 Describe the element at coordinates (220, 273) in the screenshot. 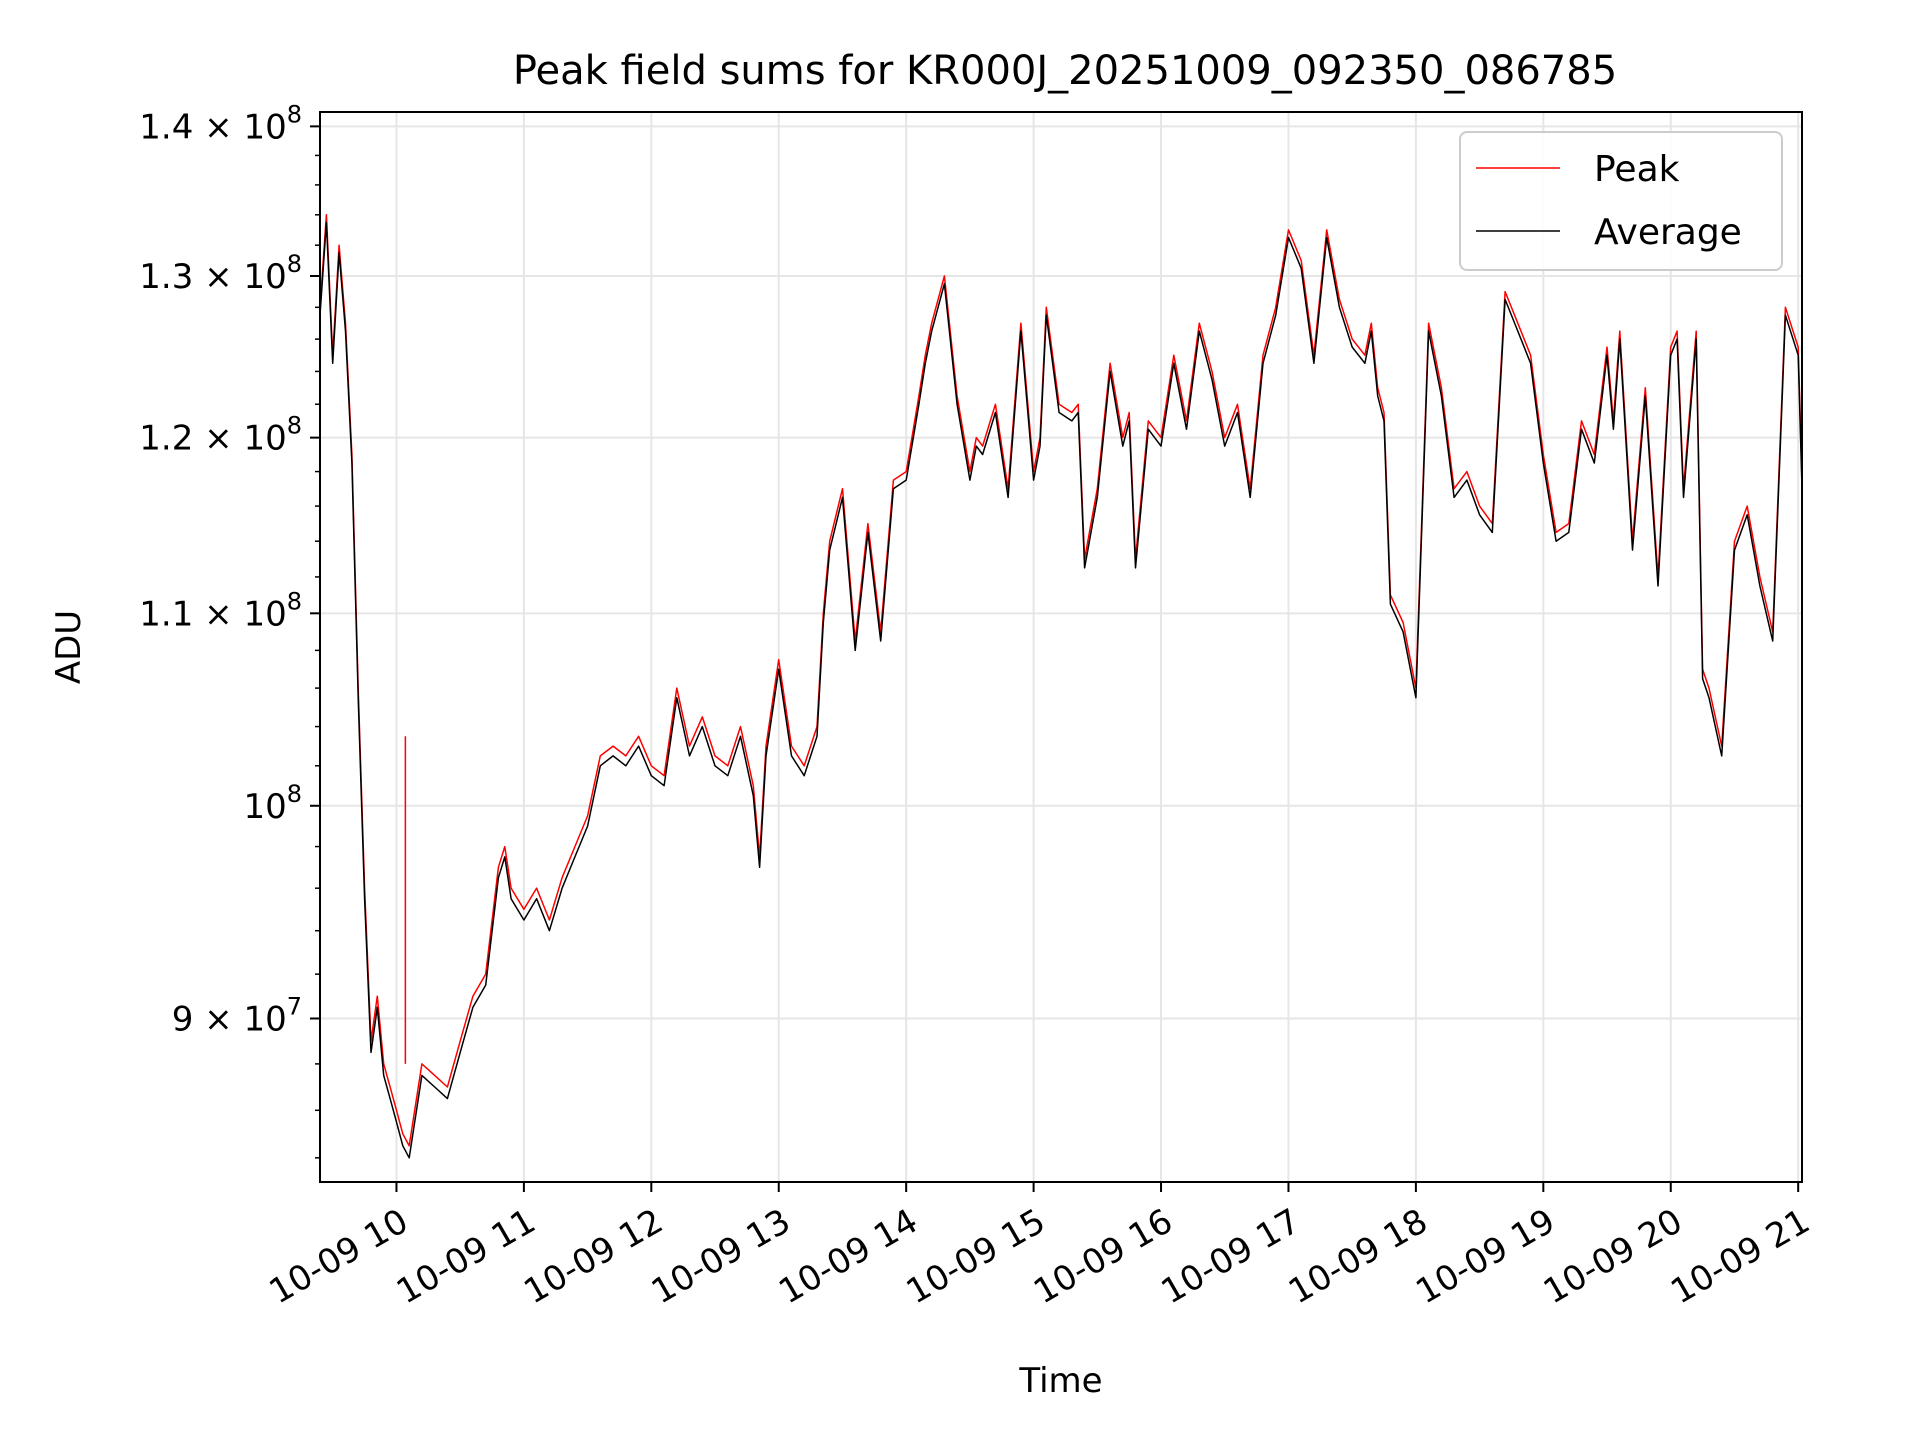

I see `y-tick-label: 1.3 × 108` at that location.